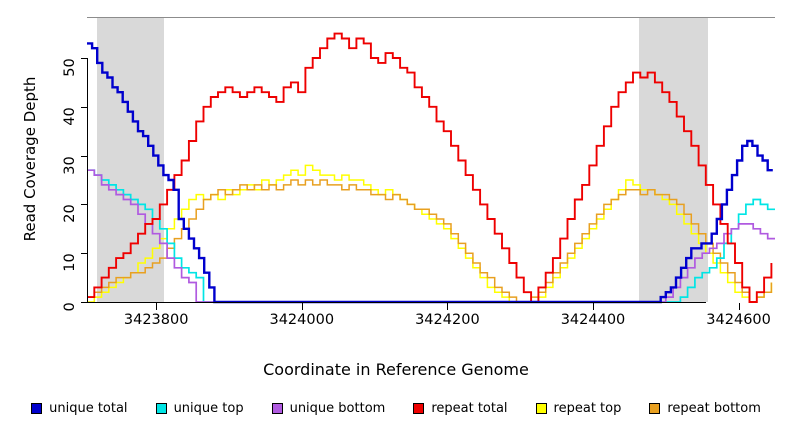 This screenshot has height=432, width=792. Describe the element at coordinates (69, 67) in the screenshot. I see `y-axis-tick-label: 50` at that location.